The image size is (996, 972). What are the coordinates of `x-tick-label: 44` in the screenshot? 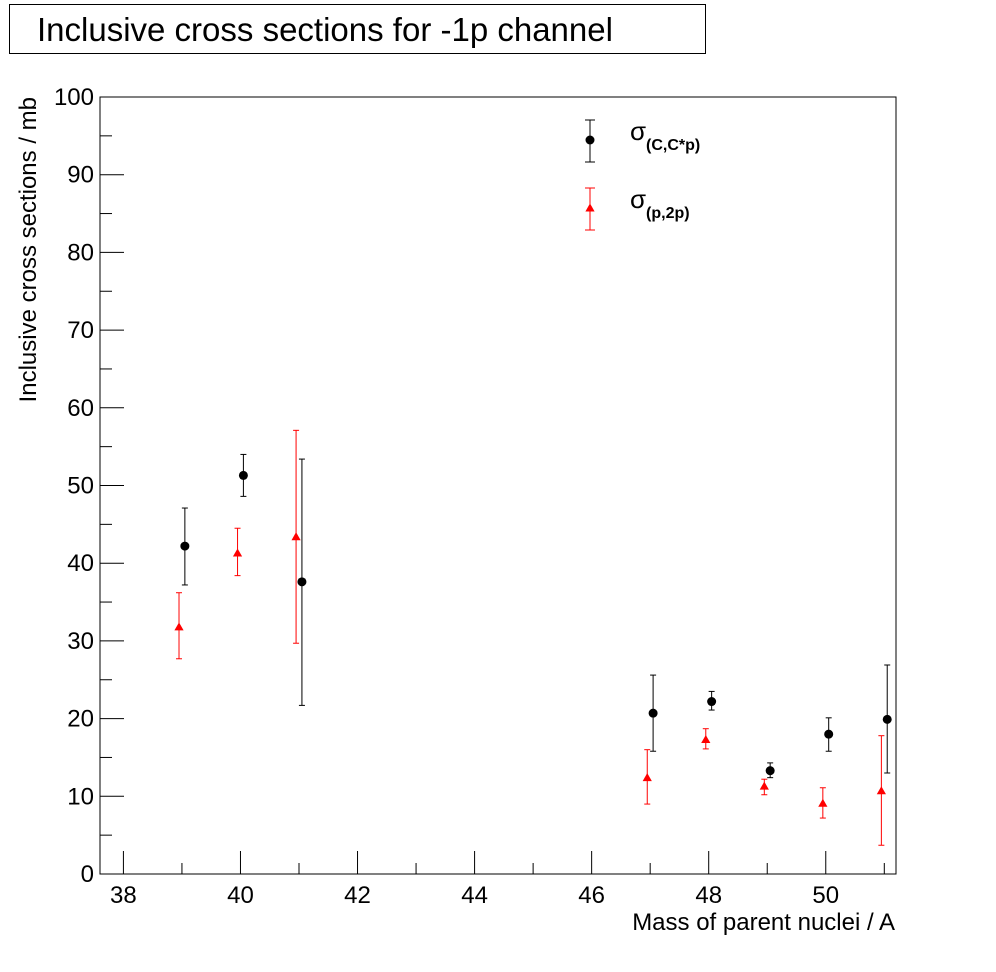 It's located at (474, 895).